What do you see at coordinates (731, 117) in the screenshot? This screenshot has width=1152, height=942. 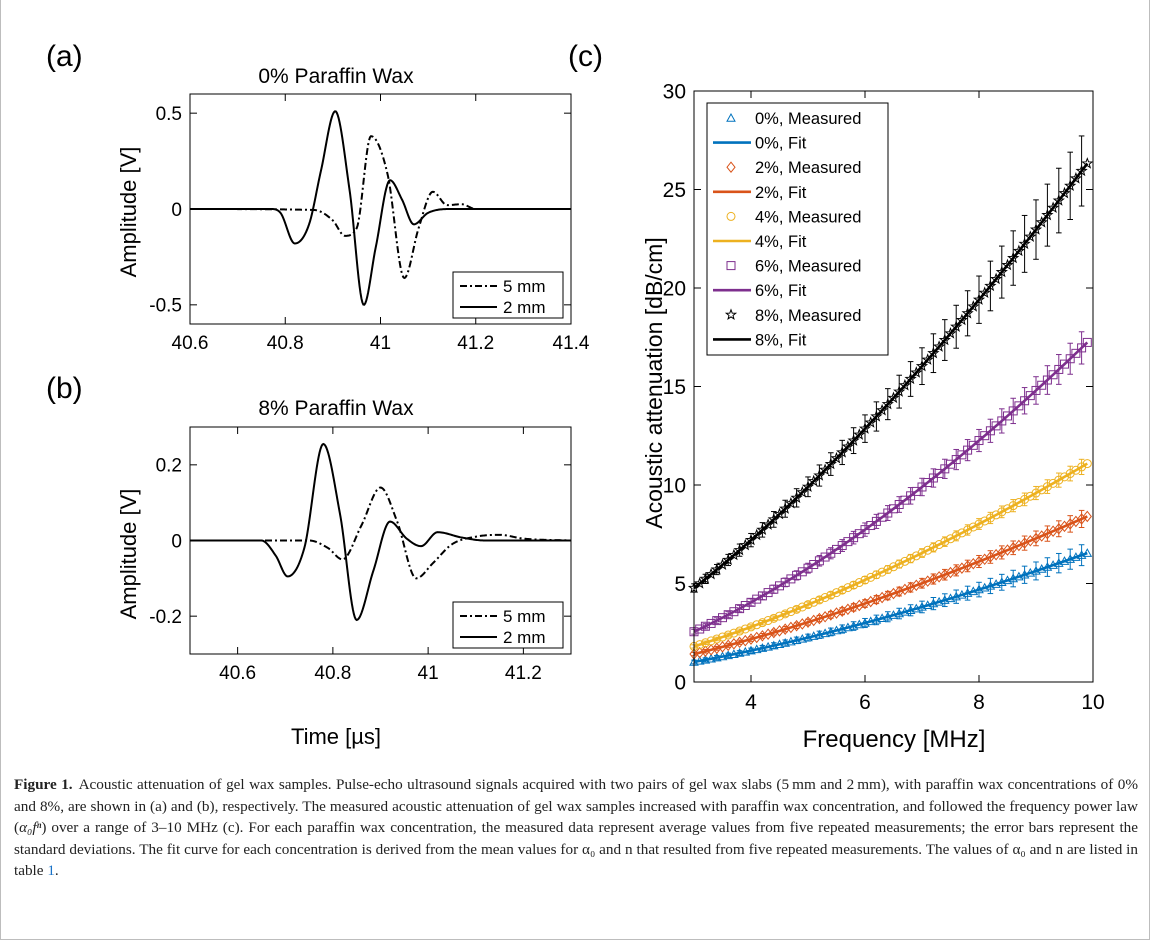 I see `legend-marker-0pct` at bounding box center [731, 117].